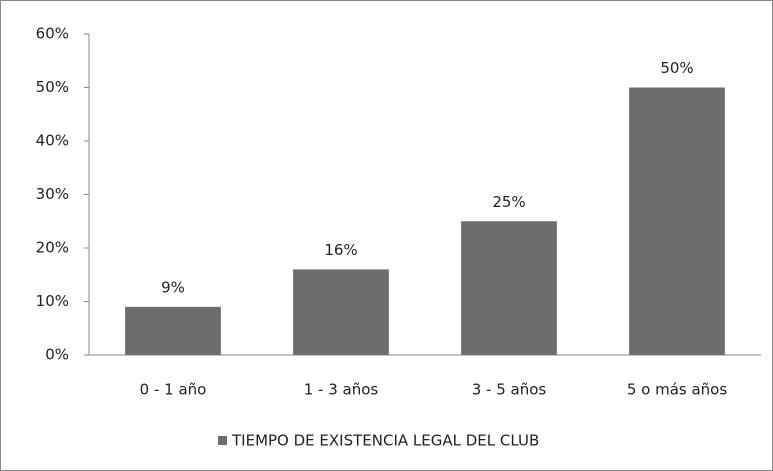 Image resolution: width=773 pixels, height=471 pixels. What do you see at coordinates (509, 390) in the screenshot?
I see `x-tick-label: 3 - 5 años` at bounding box center [509, 390].